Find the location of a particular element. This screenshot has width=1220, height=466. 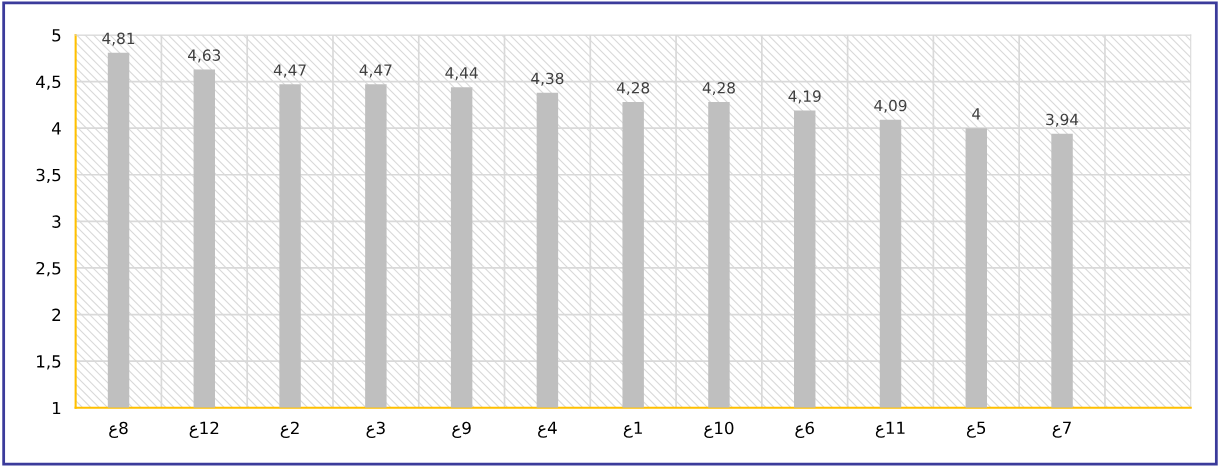

y-tick-label: 3,5 is located at coordinates (48, 176).